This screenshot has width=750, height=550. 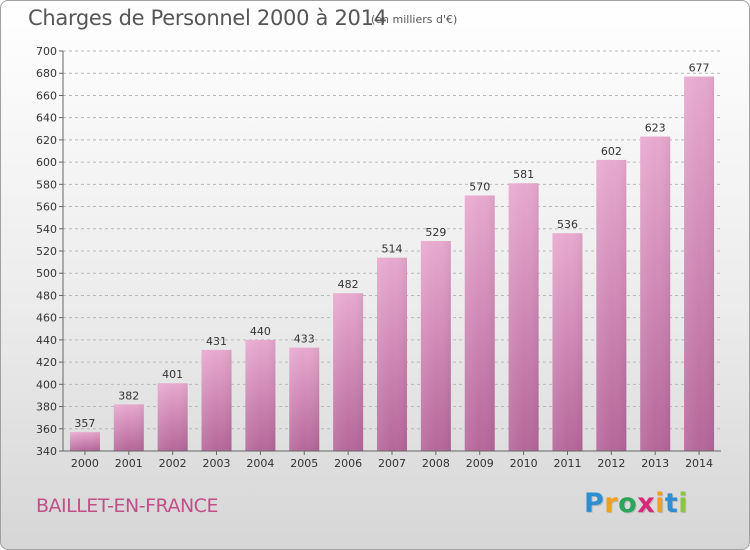 I want to click on logo-letter: x, so click(x=646, y=503).